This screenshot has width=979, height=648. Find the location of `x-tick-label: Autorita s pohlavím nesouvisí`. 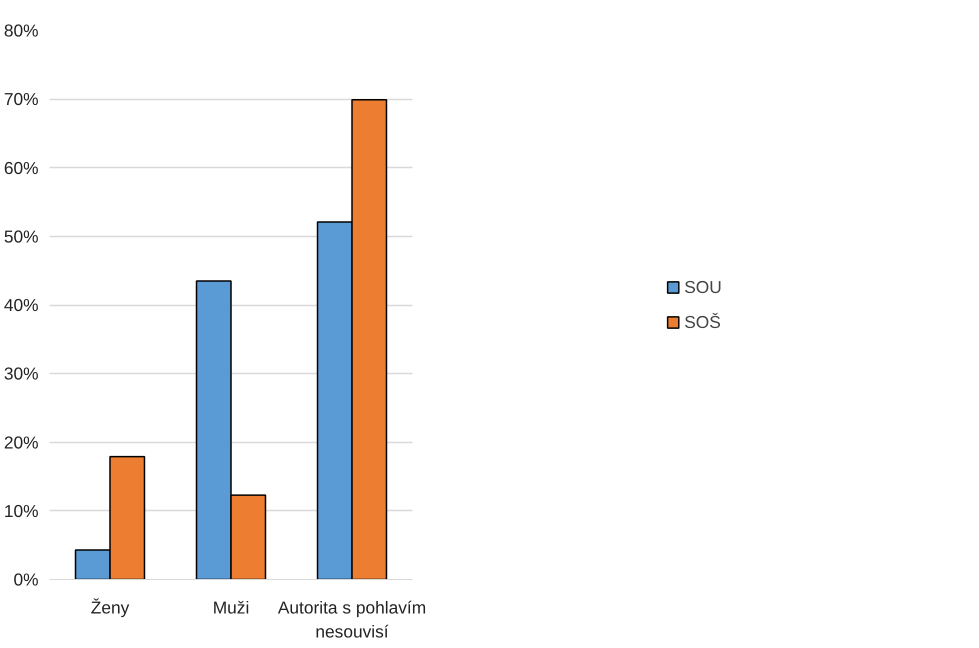

x-tick-label: Autorita s pohlavím nesouvisí is located at coordinates (352, 620).